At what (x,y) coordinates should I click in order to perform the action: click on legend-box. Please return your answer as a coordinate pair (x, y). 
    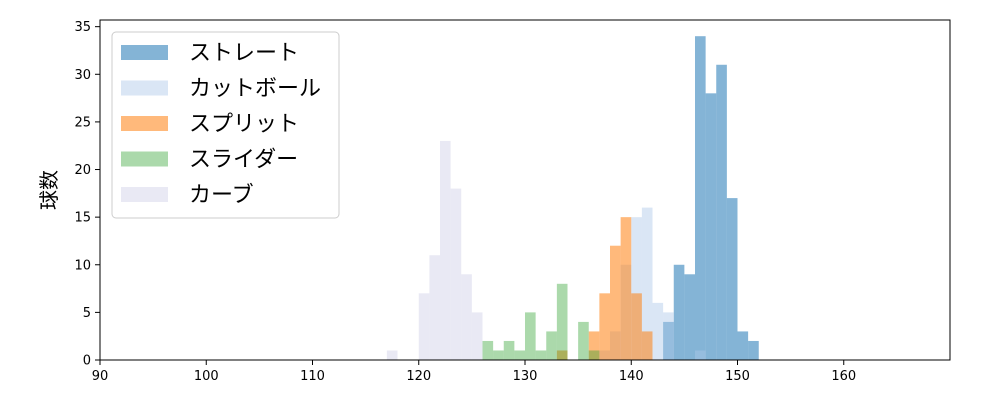
    Looking at the image, I should click on (225, 125).